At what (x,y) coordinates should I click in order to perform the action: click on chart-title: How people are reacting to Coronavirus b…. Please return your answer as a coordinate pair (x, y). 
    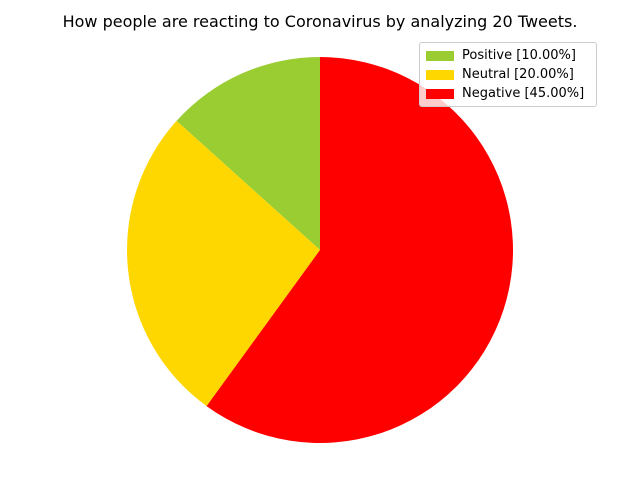
    Looking at the image, I should click on (320, 21).